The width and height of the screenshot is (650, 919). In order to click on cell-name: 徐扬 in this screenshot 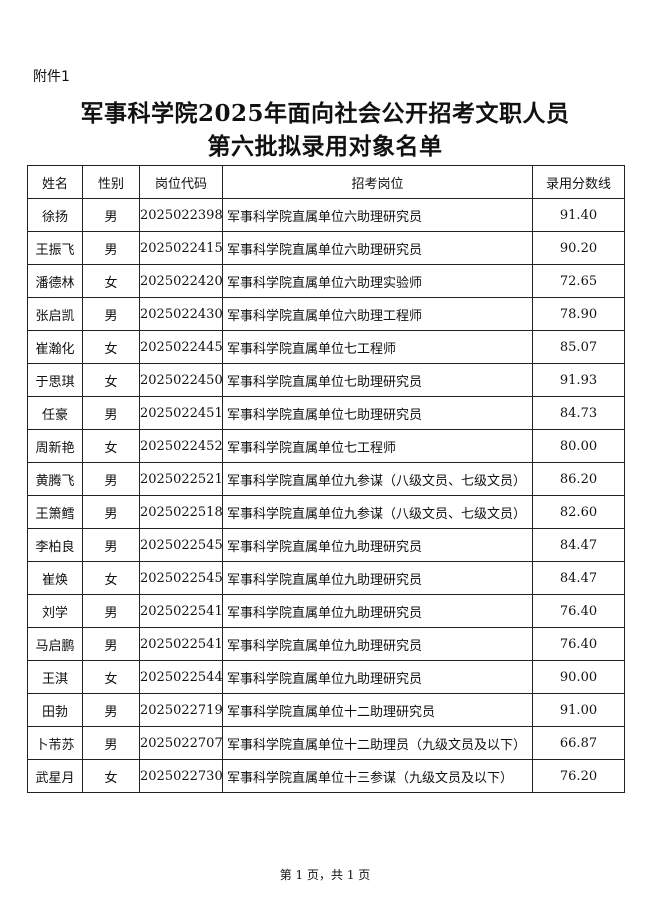, I will do `click(55, 215)`.